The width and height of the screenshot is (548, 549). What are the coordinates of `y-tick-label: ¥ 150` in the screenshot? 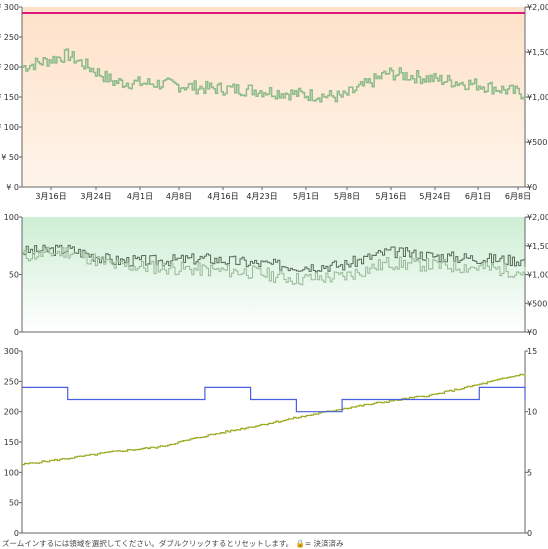 It's located at (9, 97).